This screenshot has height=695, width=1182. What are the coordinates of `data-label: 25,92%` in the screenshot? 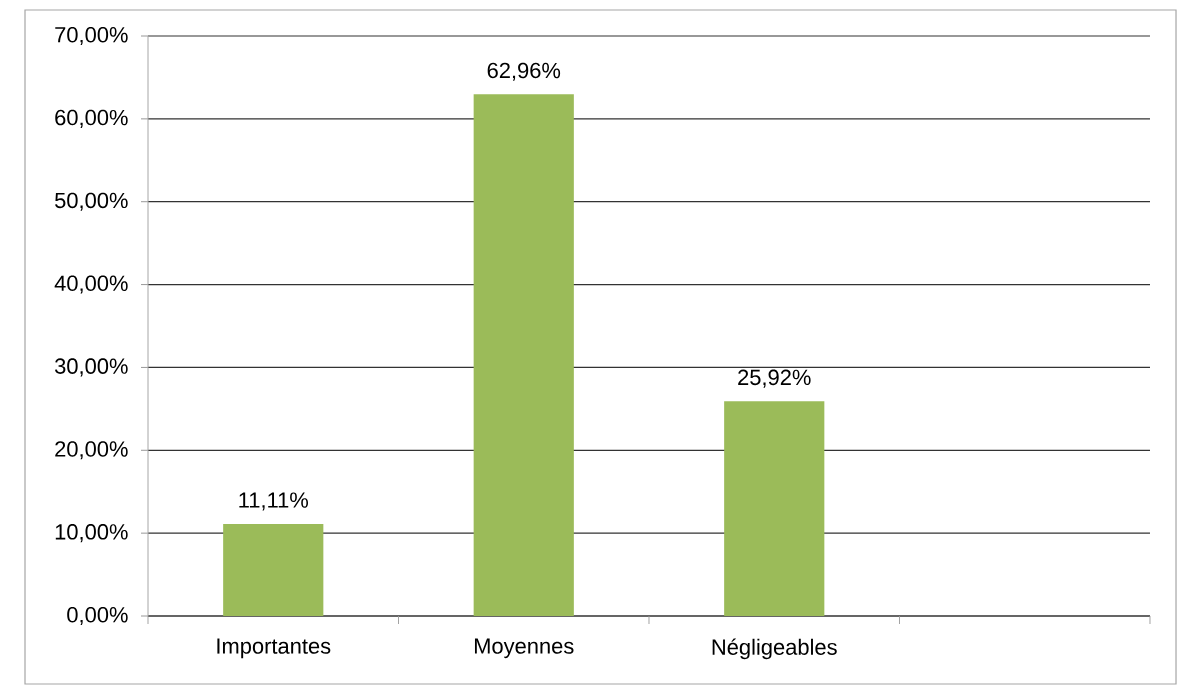 It's located at (774, 378).